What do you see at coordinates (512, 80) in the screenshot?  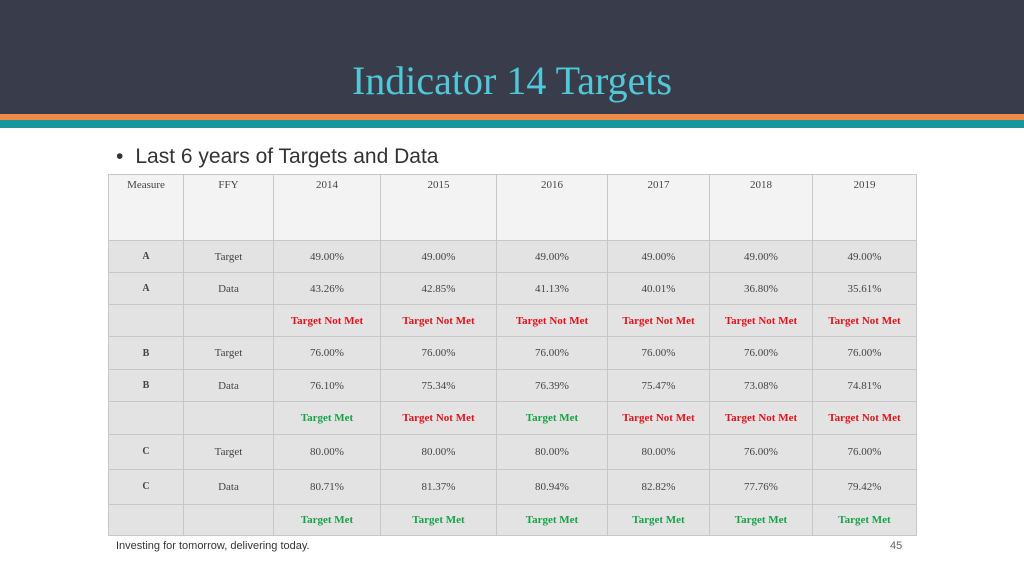 I see `slide-title: Indicator 14 Targets` at bounding box center [512, 80].